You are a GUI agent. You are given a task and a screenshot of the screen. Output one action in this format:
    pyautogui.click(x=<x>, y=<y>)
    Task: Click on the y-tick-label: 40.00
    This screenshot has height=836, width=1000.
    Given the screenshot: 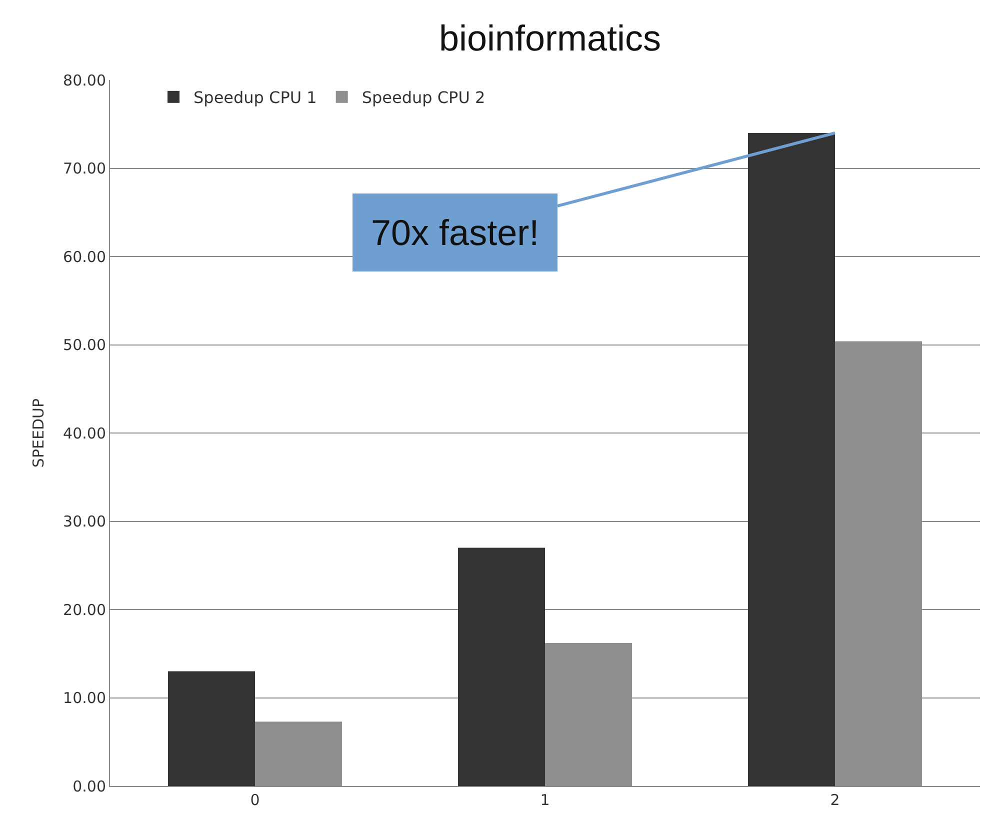 What is the action you would take?
    pyautogui.click(x=84, y=433)
    